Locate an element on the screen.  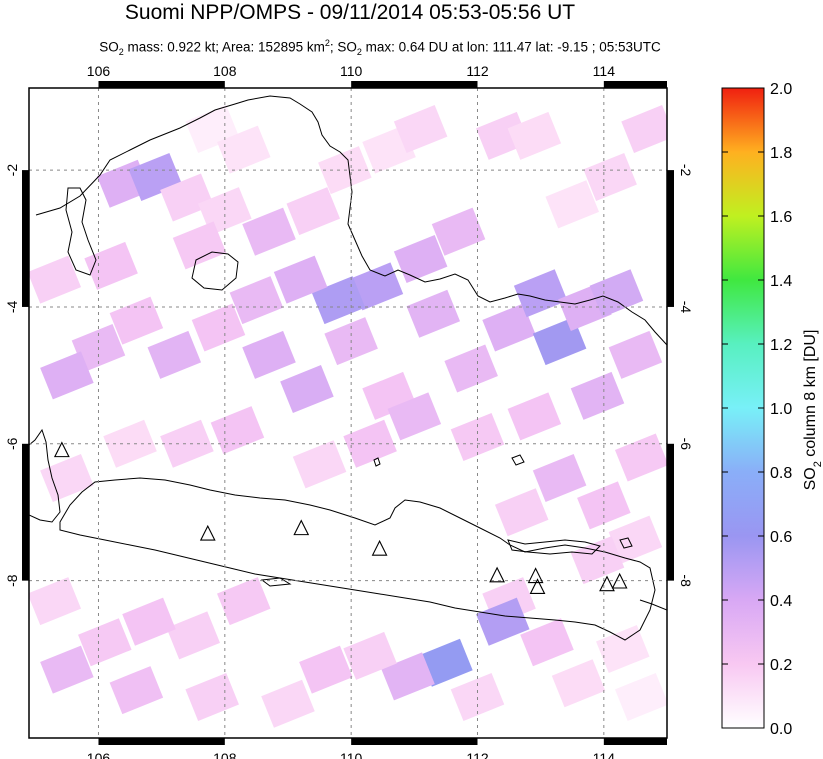
cb-tick-label-2.0: 2.0 is located at coordinates (781, 89).